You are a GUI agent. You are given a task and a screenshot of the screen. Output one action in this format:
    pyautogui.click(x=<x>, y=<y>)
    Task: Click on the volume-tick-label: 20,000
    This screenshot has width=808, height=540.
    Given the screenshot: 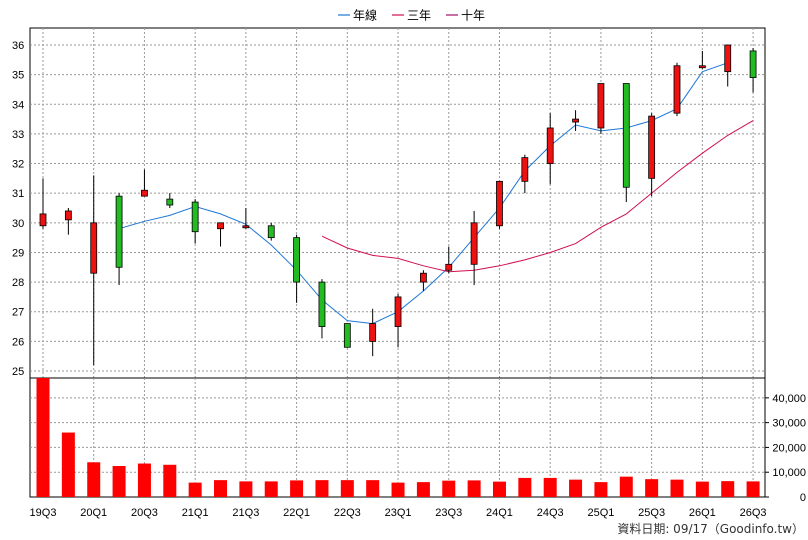 What is the action you would take?
    pyautogui.click(x=789, y=448)
    